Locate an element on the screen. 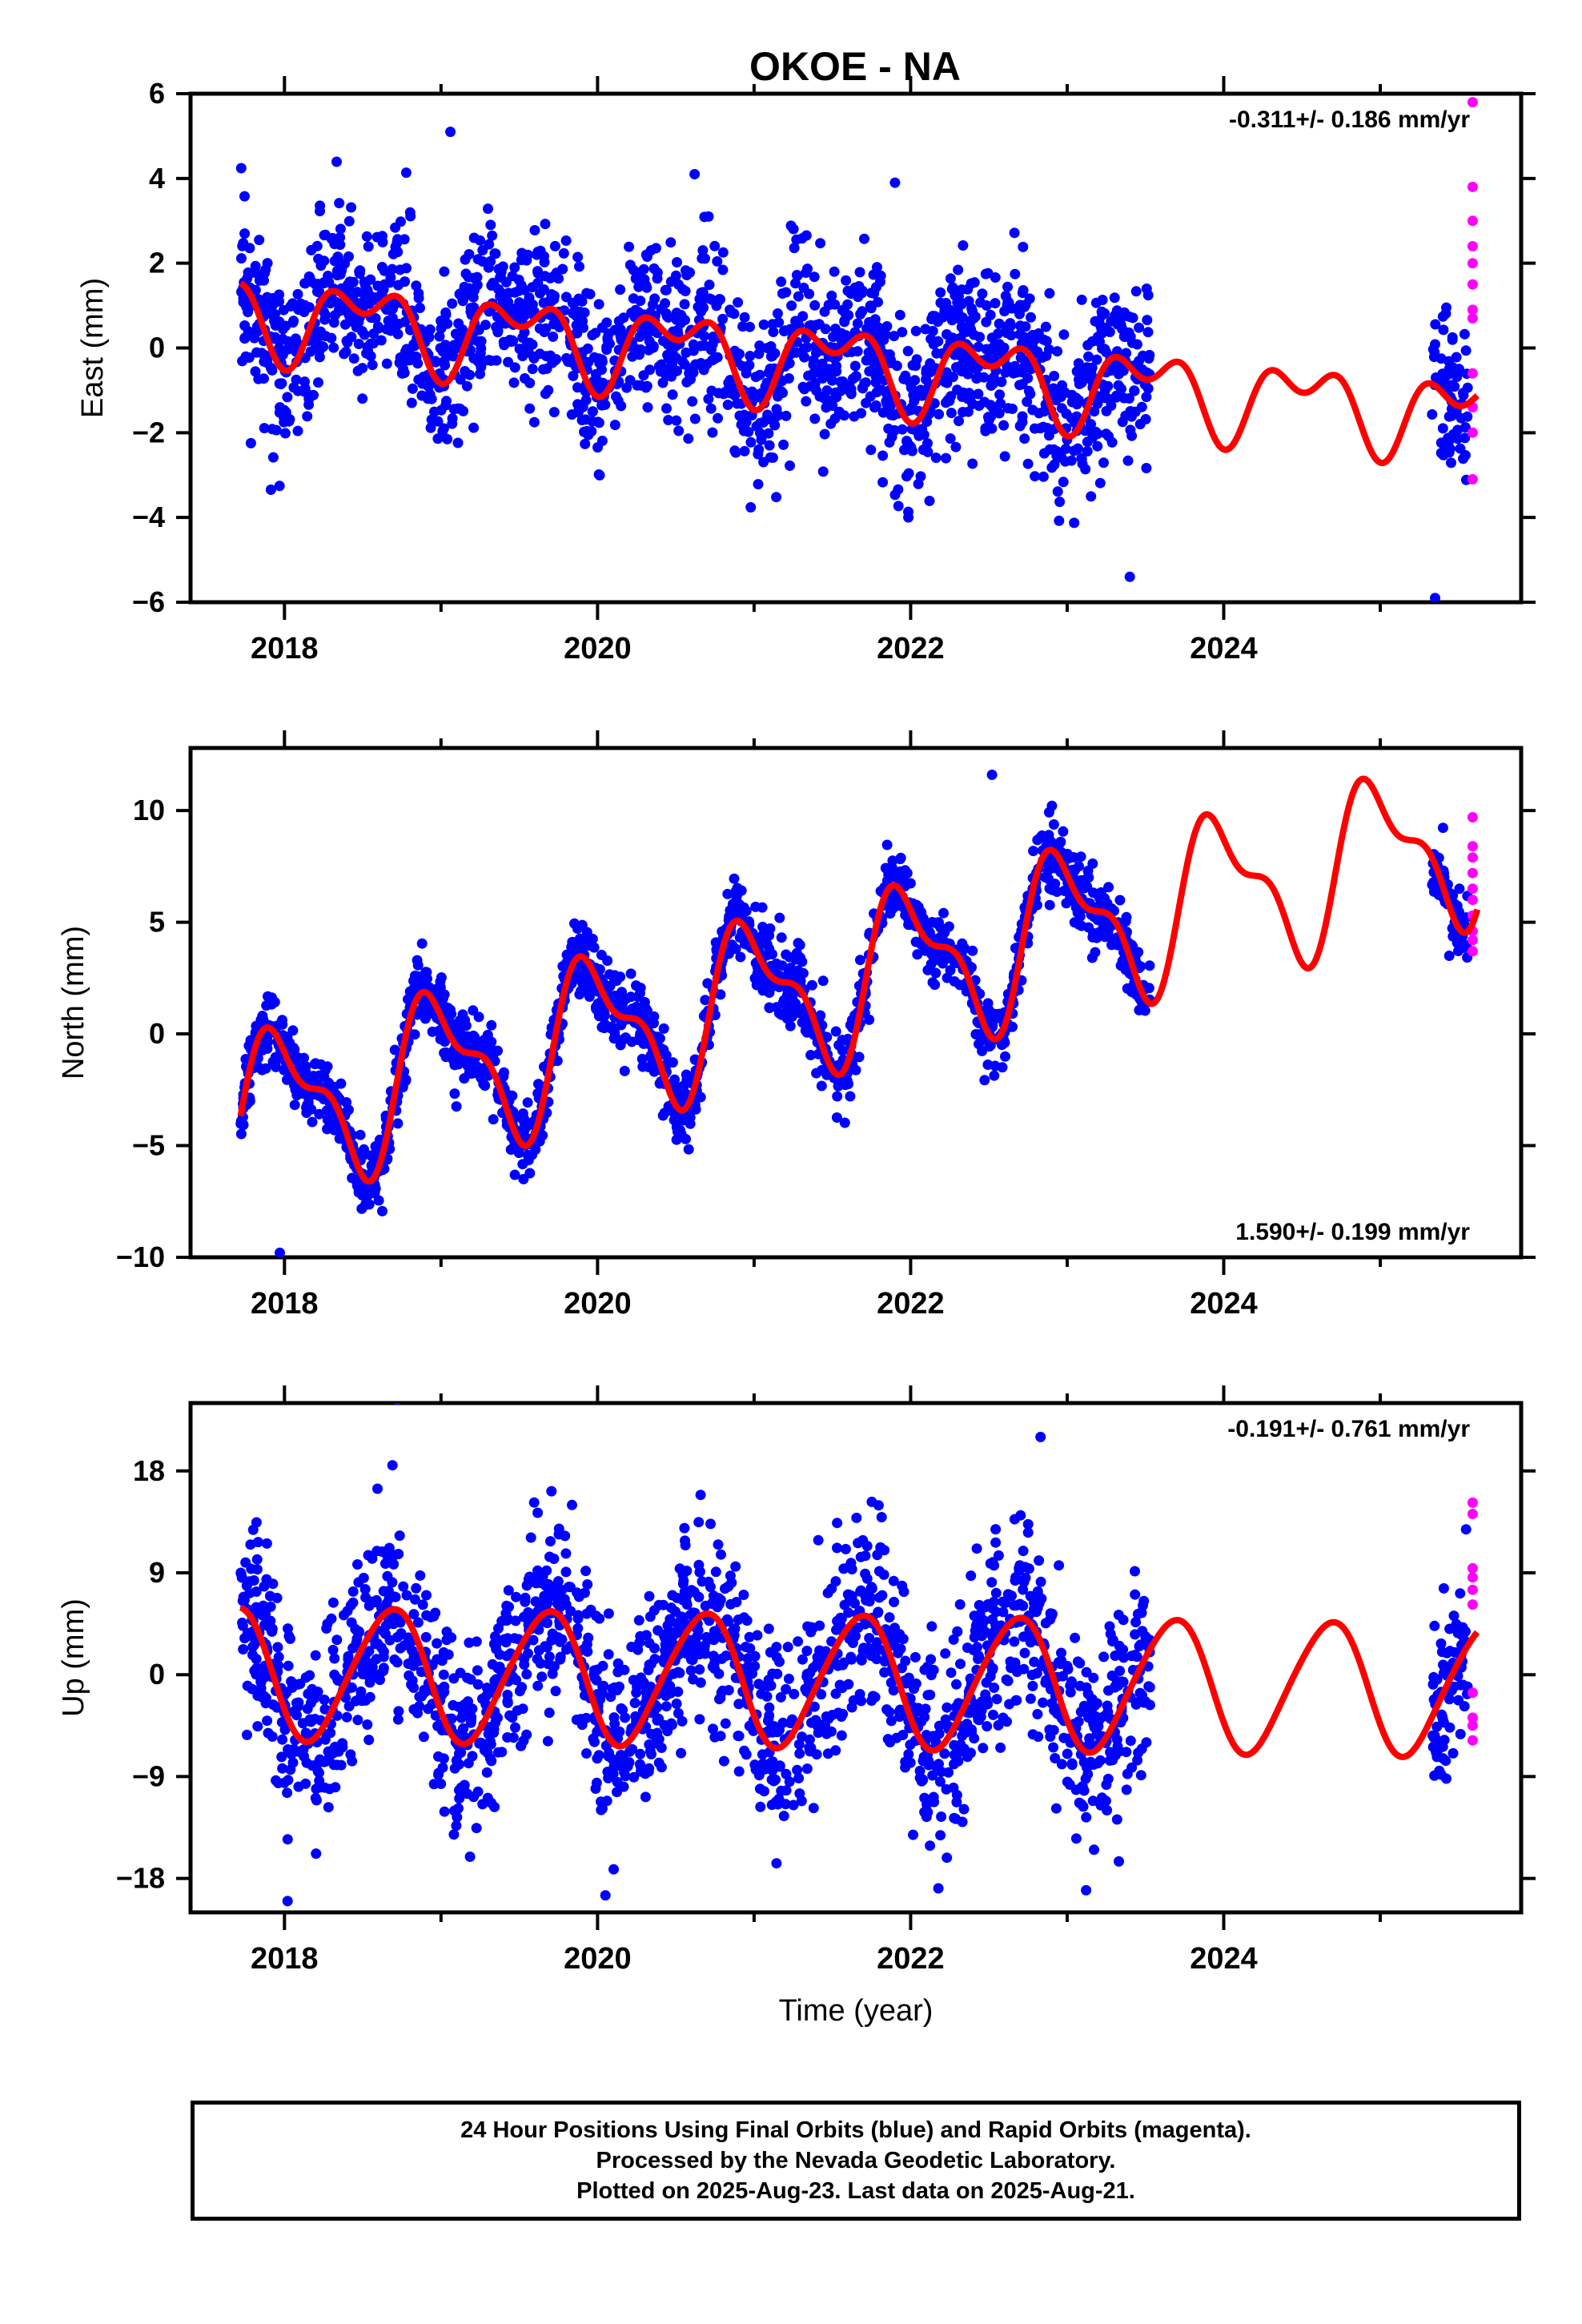 The image size is (1582, 2324). rapid-orbit-point is located at coordinates (1472, 846).